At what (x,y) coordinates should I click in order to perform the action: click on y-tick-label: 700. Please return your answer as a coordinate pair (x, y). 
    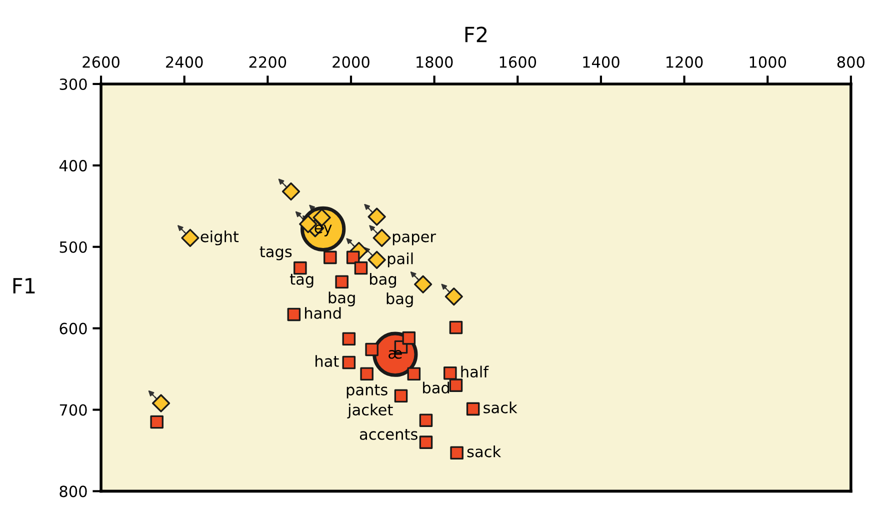
    Looking at the image, I should click on (73, 410).